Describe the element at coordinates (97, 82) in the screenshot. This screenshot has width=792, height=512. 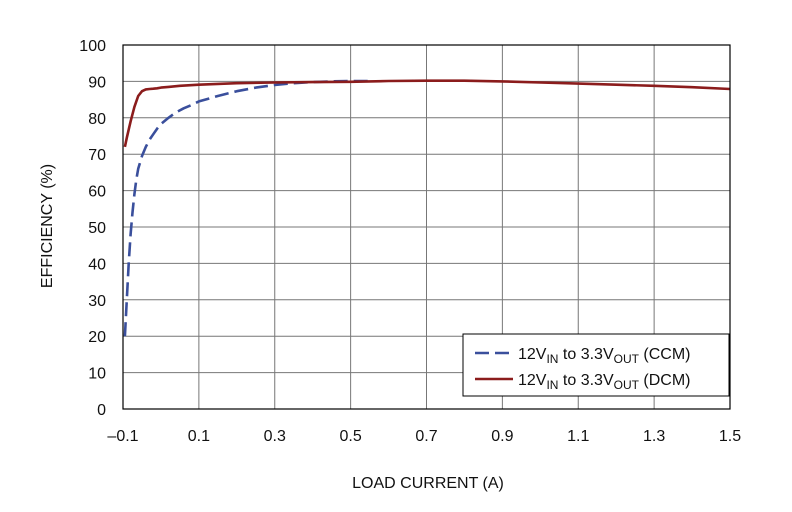
I see `y-tick-label: 90` at that location.